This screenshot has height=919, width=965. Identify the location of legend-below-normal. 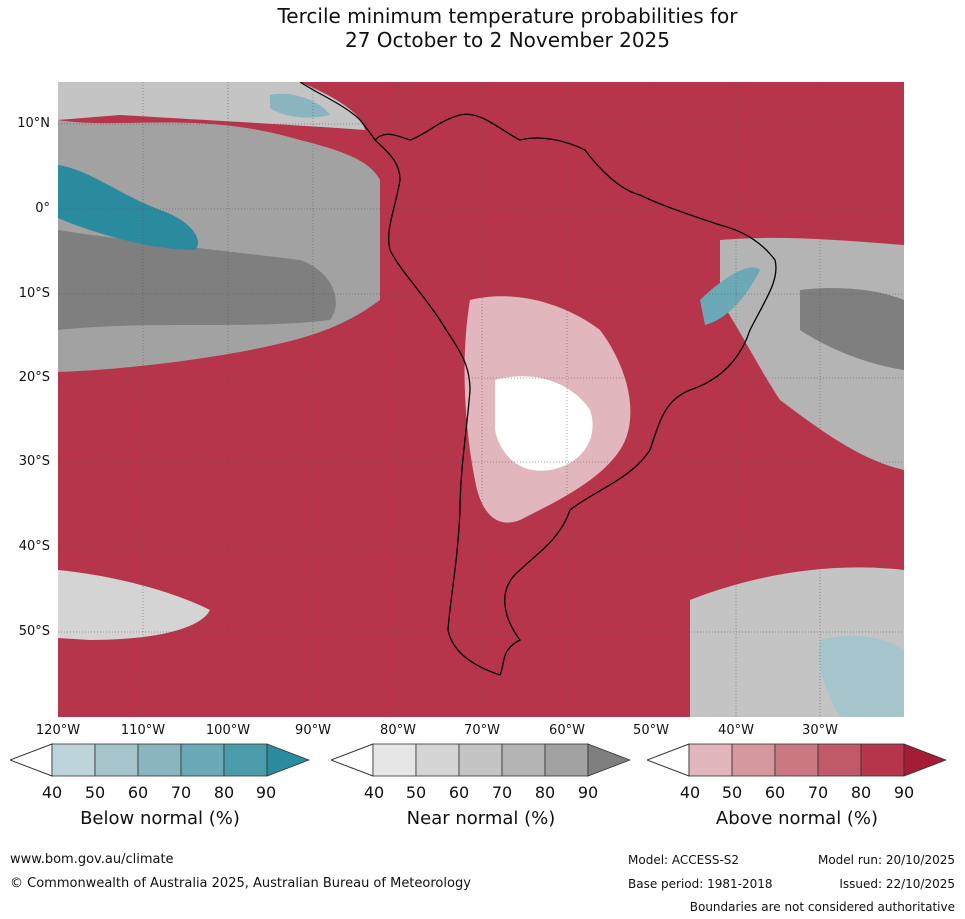
(160, 760).